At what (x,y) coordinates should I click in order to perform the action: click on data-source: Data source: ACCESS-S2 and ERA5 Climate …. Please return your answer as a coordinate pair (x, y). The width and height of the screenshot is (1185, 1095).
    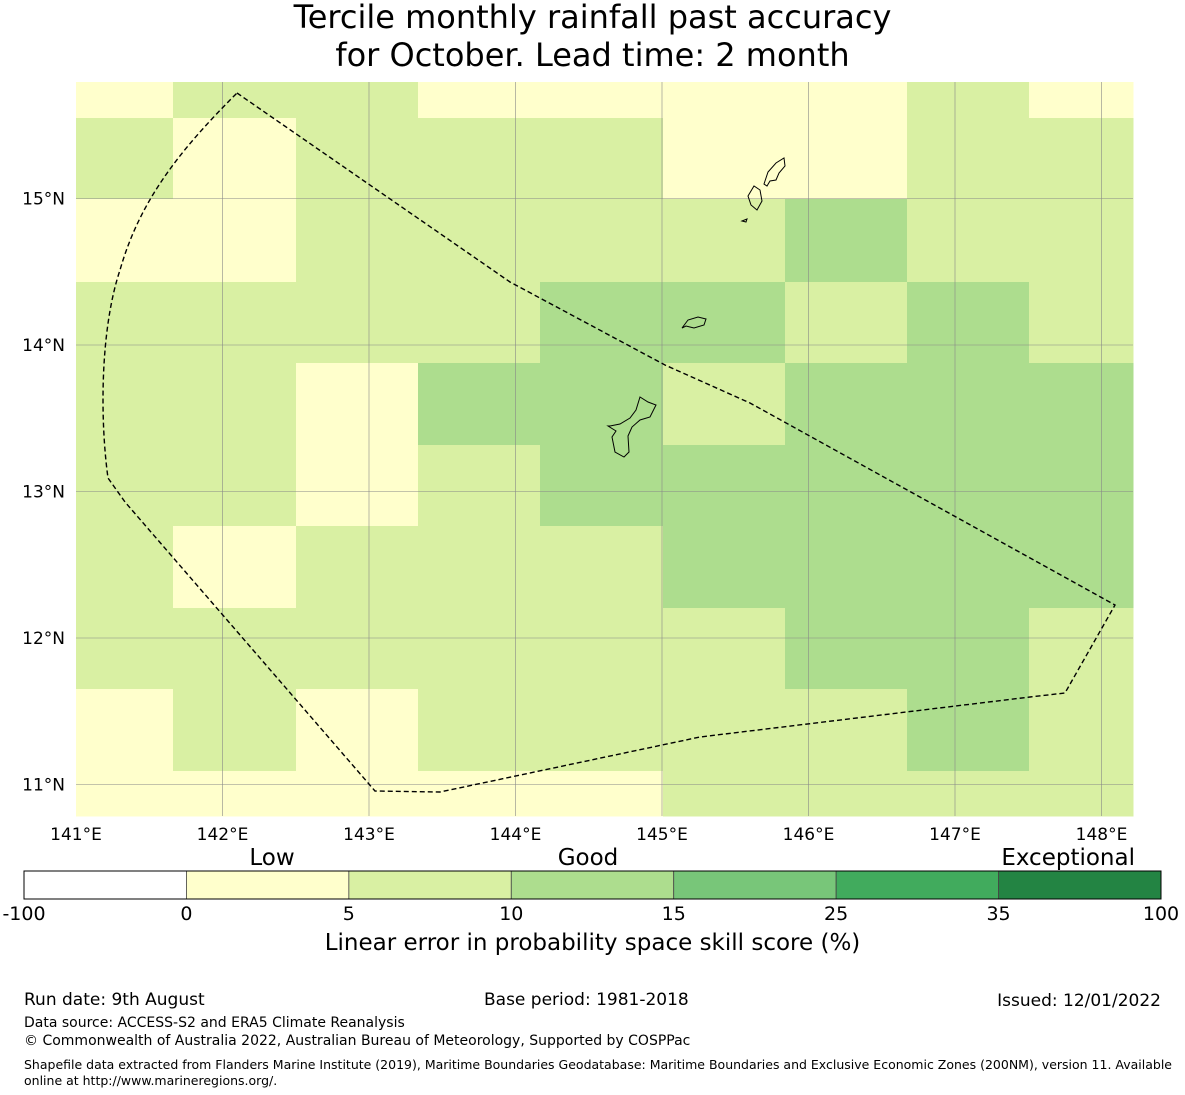
    Looking at the image, I should click on (214, 1023).